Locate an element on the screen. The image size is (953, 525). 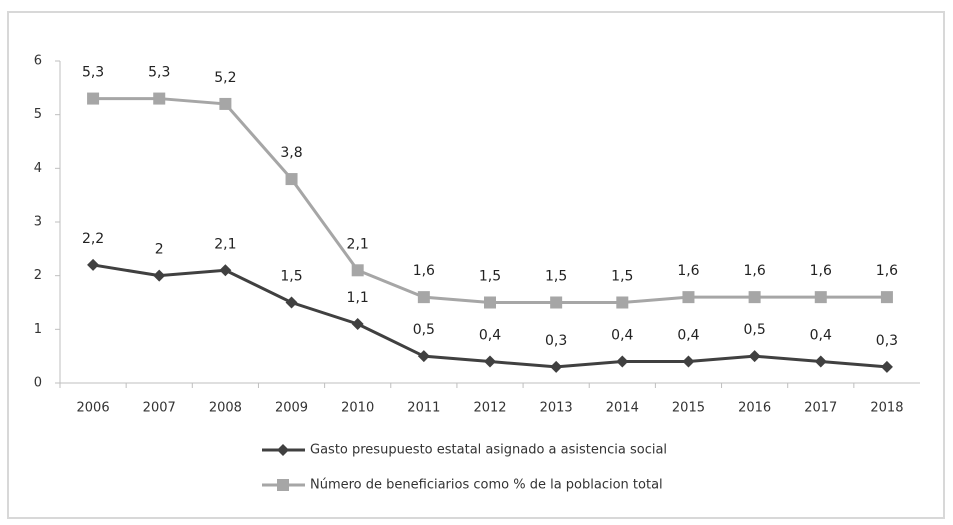
x-tick-label: 2012 is located at coordinates (489, 408).